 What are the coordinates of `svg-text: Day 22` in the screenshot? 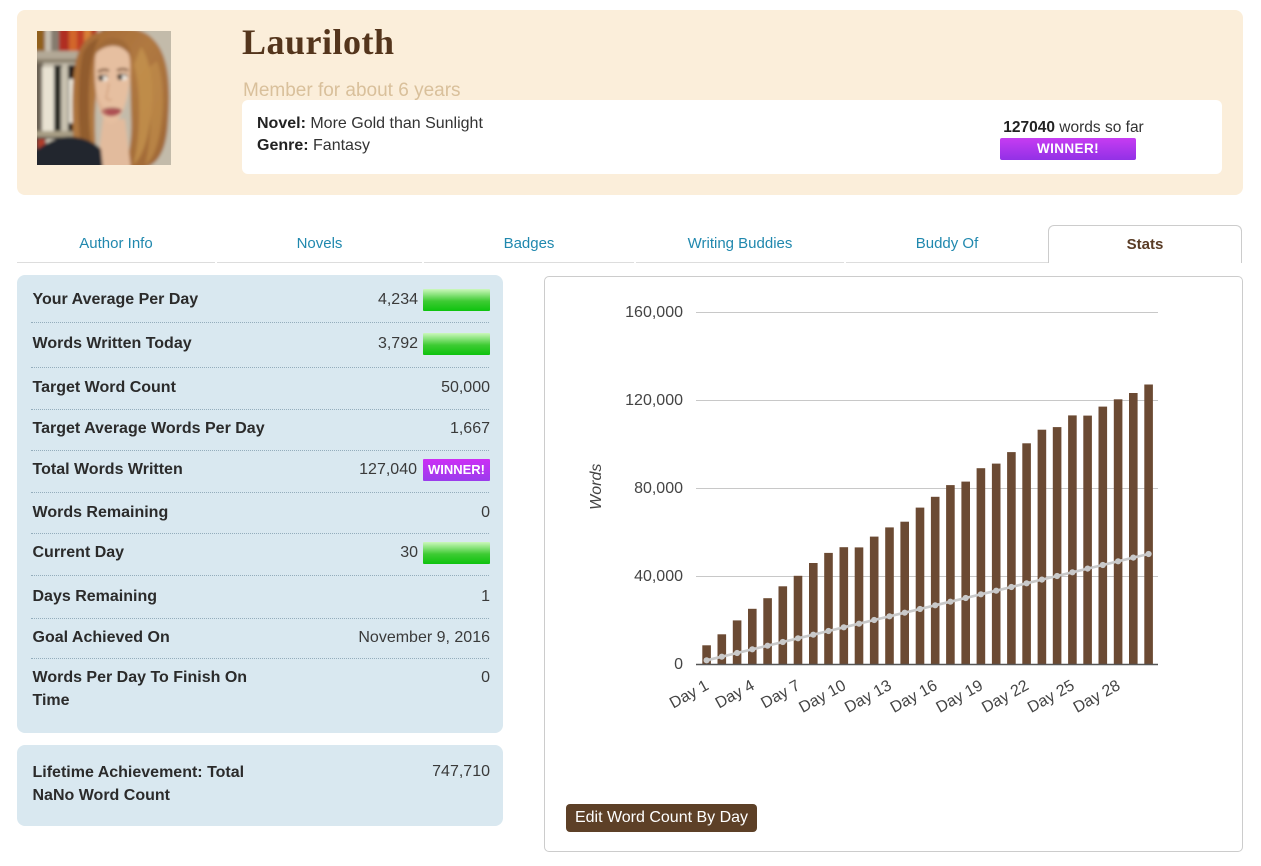 It's located at (1005, 696).